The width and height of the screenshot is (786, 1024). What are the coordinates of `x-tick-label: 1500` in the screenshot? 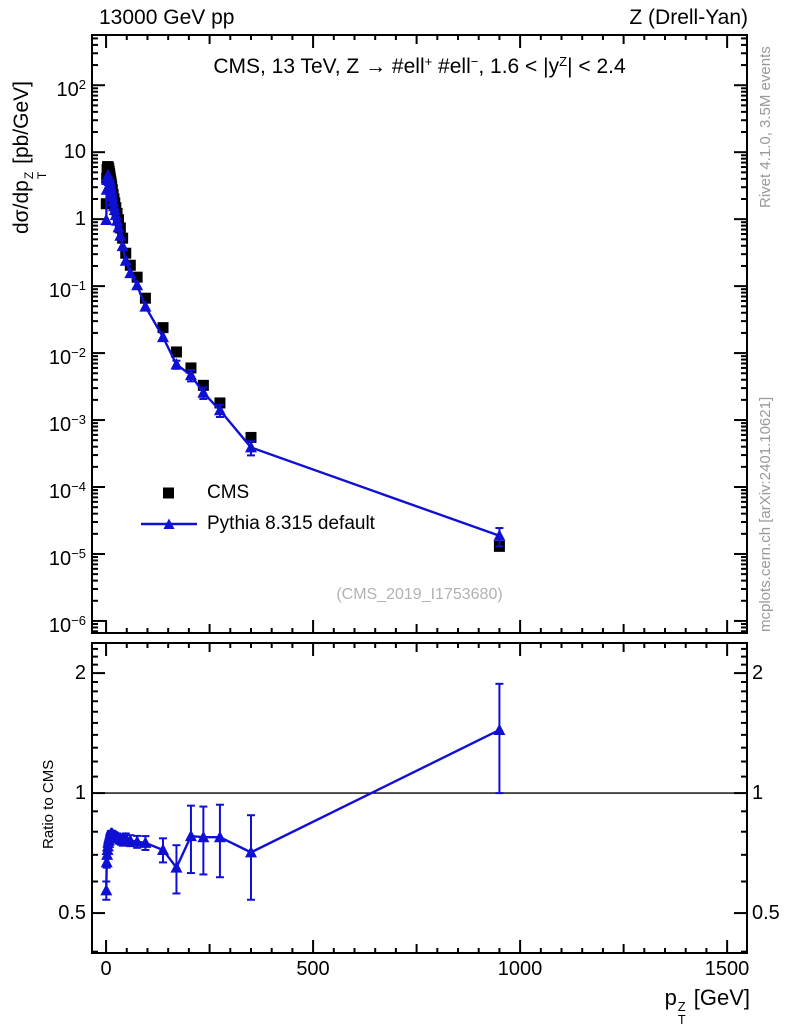 It's located at (727, 969).